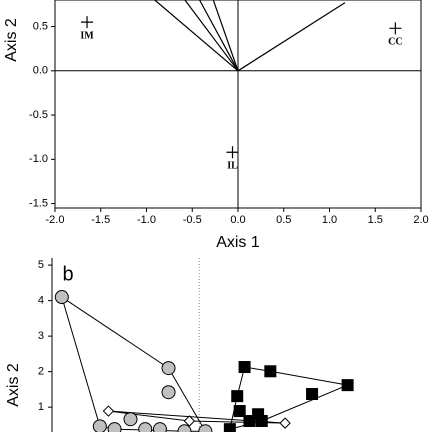 This screenshot has width=432, height=432. What do you see at coordinates (192, 220) in the screenshot?
I see `x-tick-label: -0.5` at bounding box center [192, 220].